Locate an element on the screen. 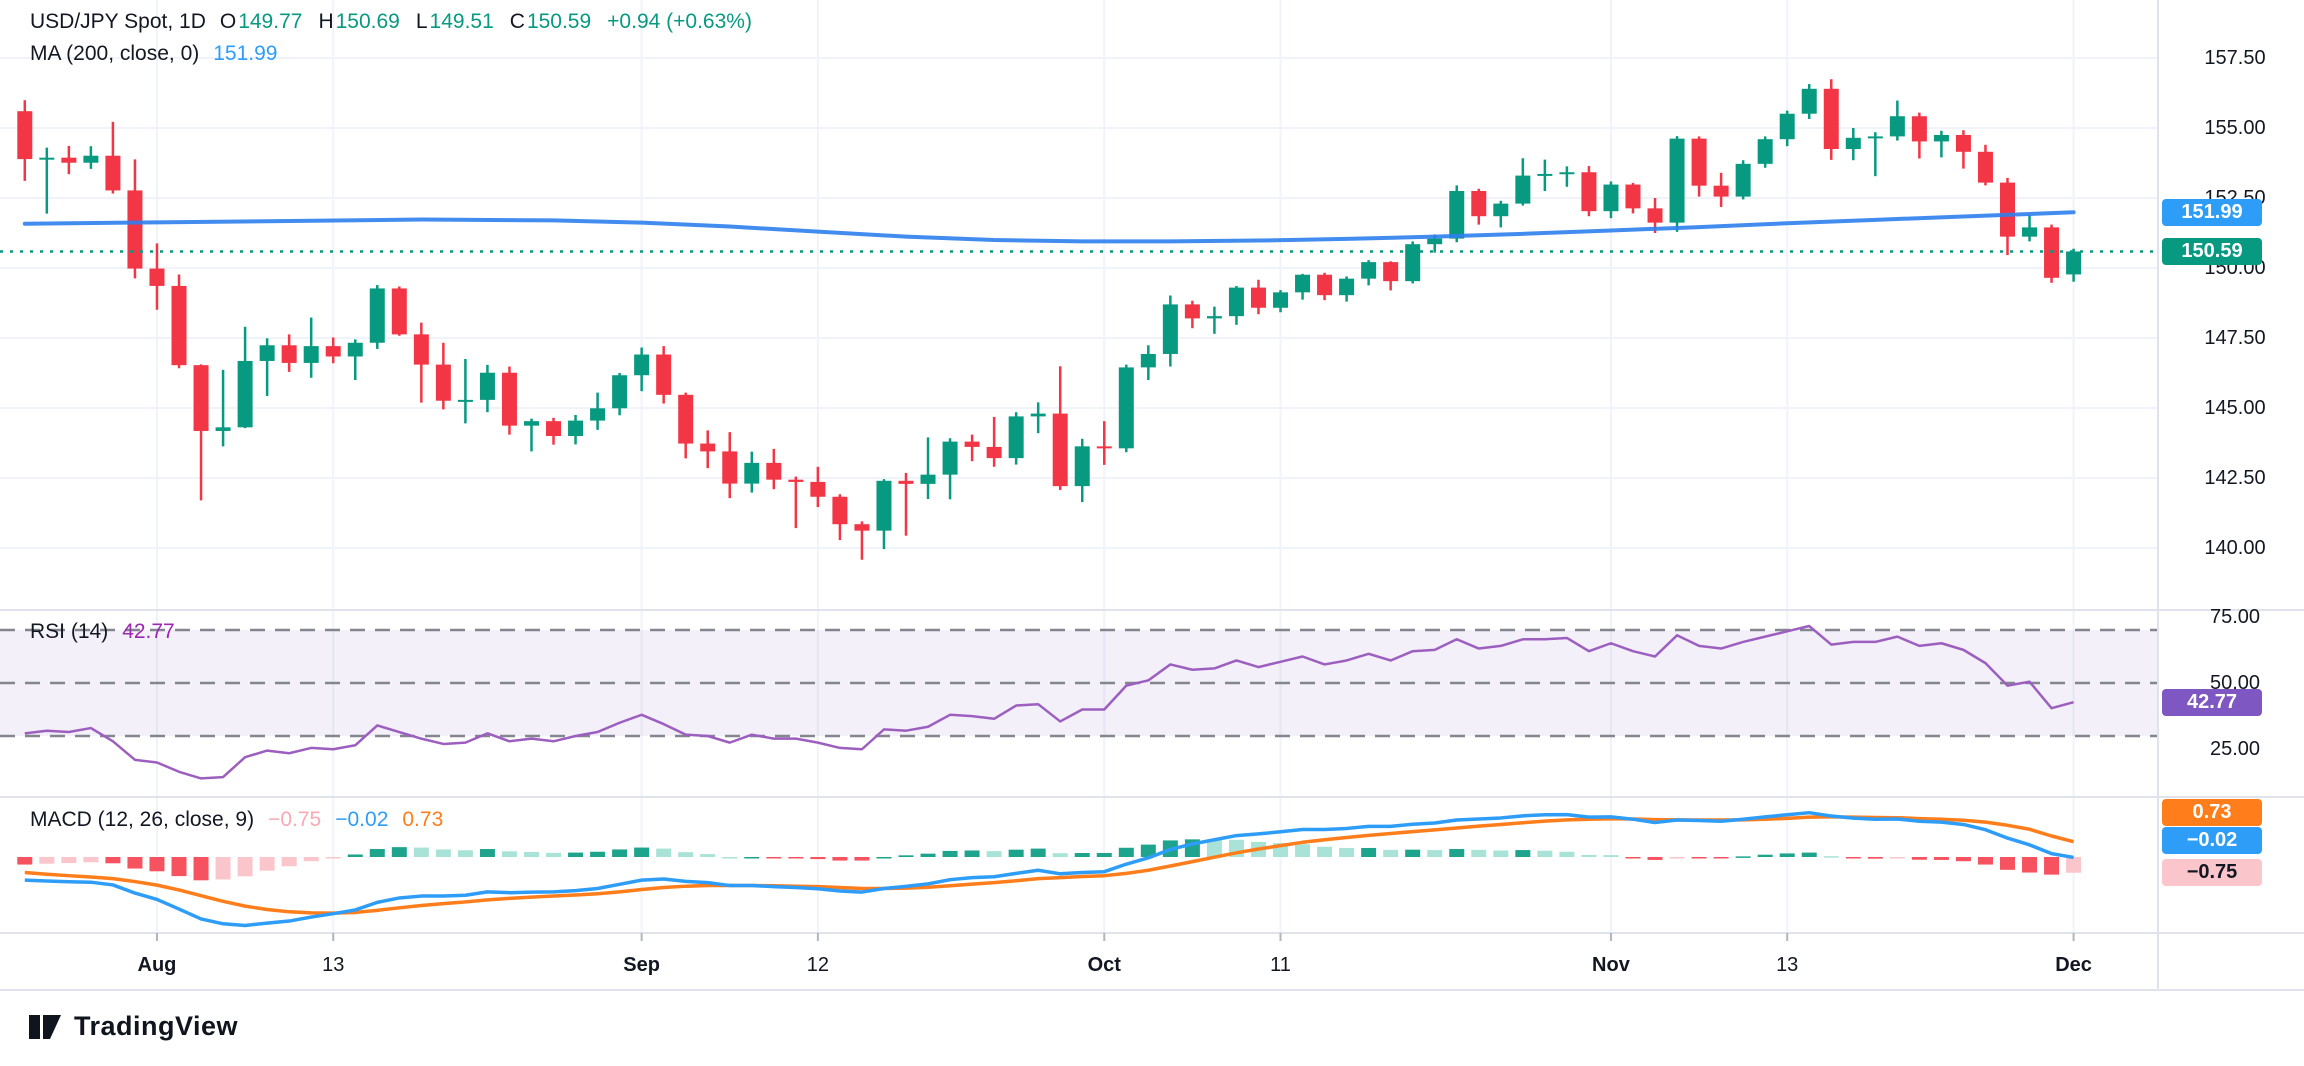 This screenshot has width=2304, height=1066. ohlc-open: O149.77 is located at coordinates (261, 21).